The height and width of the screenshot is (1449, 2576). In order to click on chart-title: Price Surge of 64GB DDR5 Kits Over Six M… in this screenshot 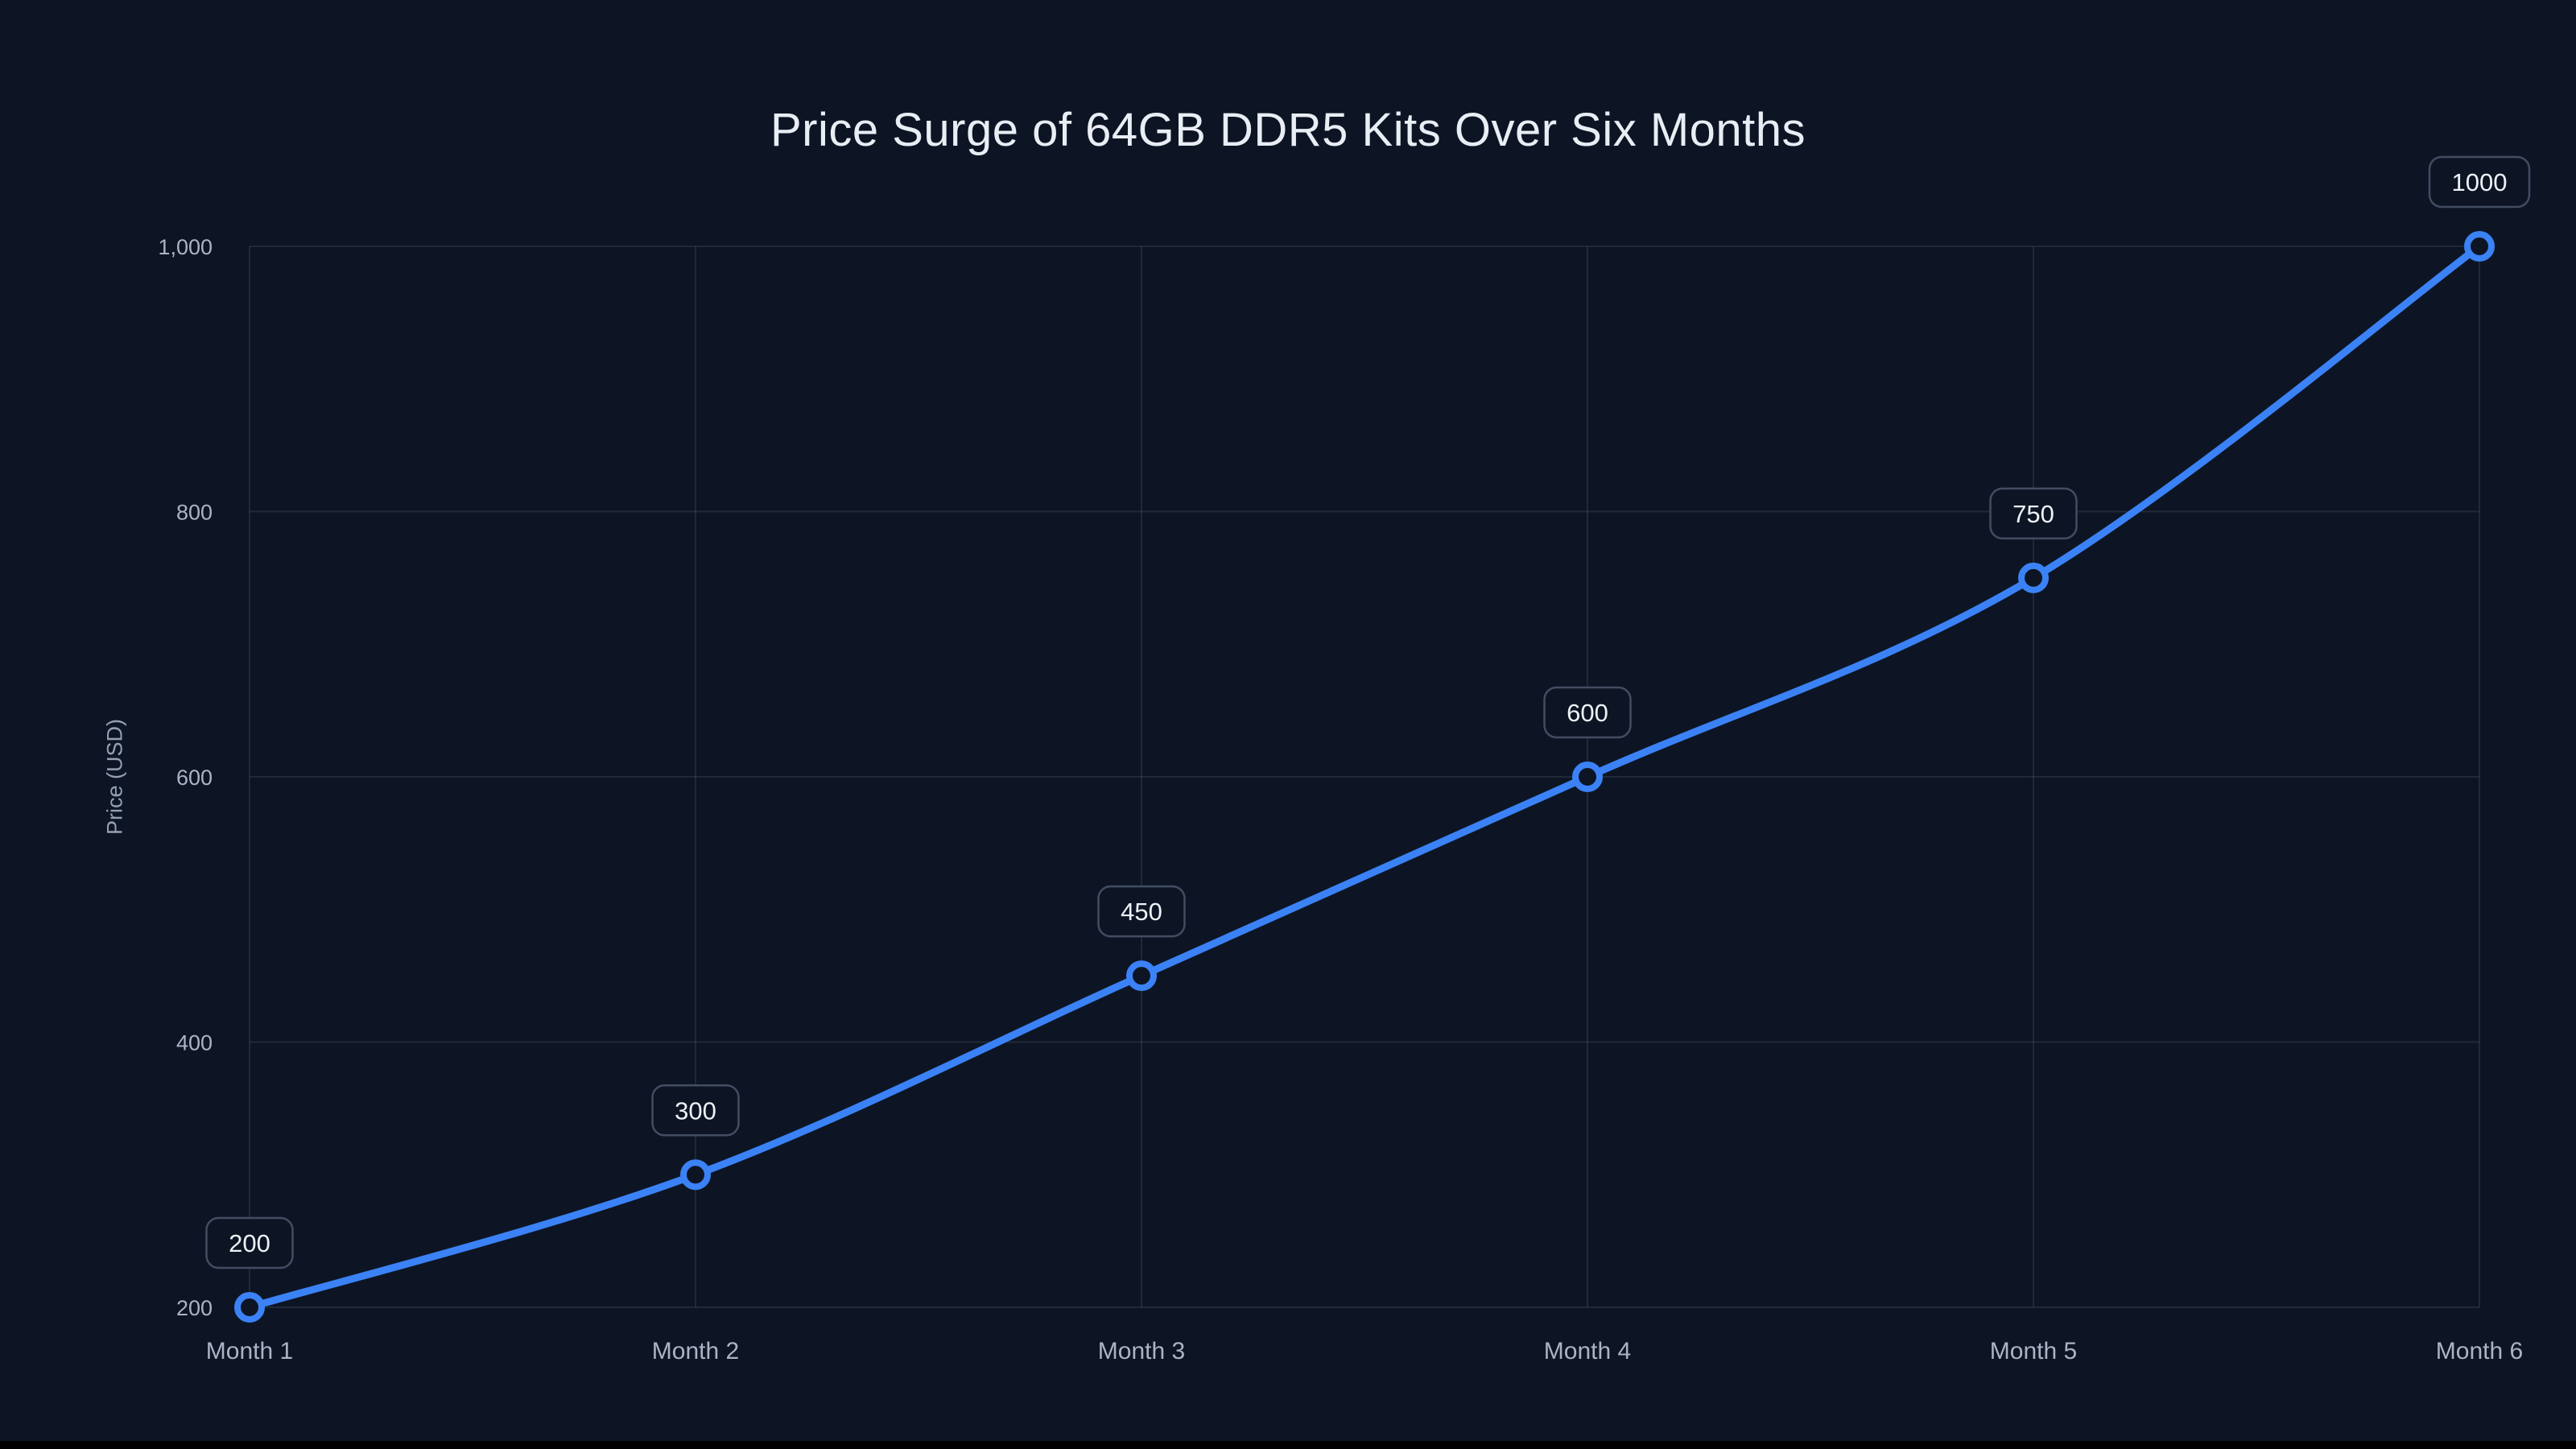, I will do `click(1288, 130)`.